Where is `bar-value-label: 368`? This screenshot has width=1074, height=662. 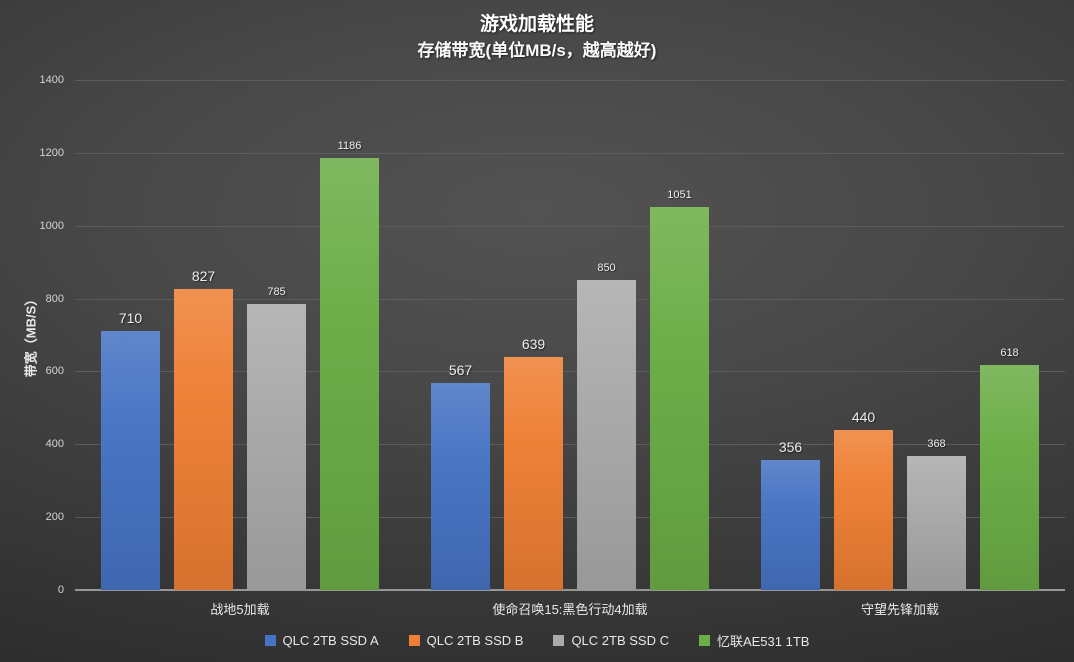
bar-value-label: 368 is located at coordinates (936, 443).